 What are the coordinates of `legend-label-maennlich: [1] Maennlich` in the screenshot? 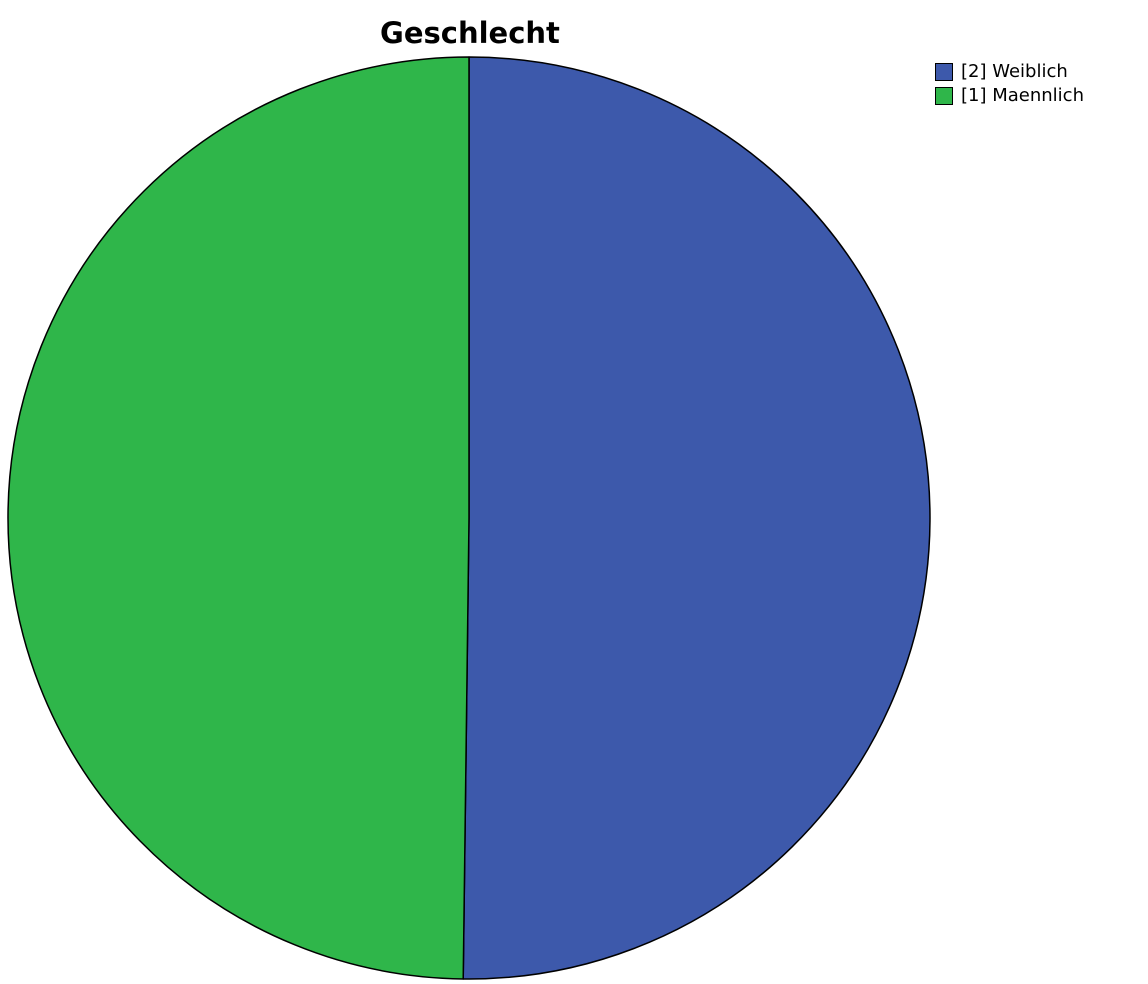 It's located at (1022, 95).